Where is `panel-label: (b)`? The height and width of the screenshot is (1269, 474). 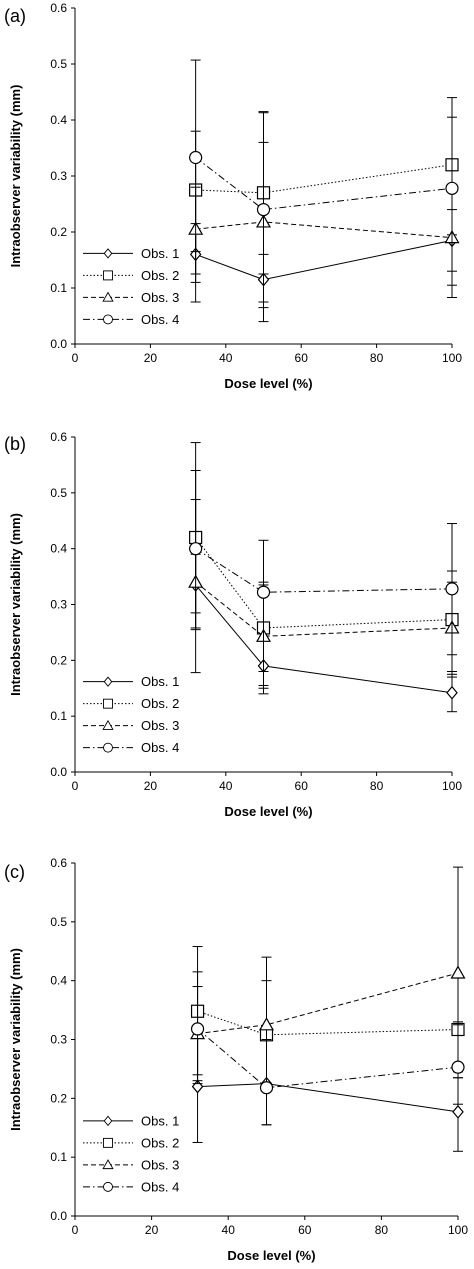
panel-label: (b) is located at coordinates (15, 444).